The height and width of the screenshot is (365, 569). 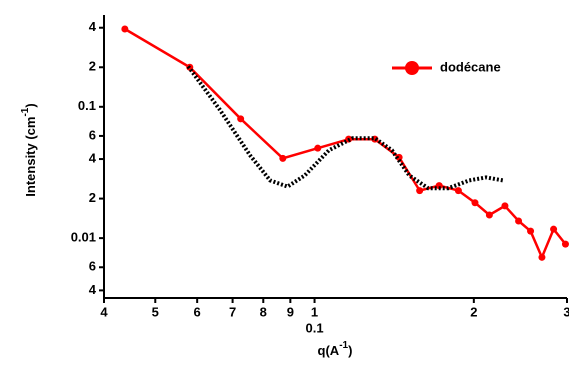 What do you see at coordinates (30, 157) in the screenshot?
I see `y-axis-label-part: Intensity (cm` at bounding box center [30, 157].